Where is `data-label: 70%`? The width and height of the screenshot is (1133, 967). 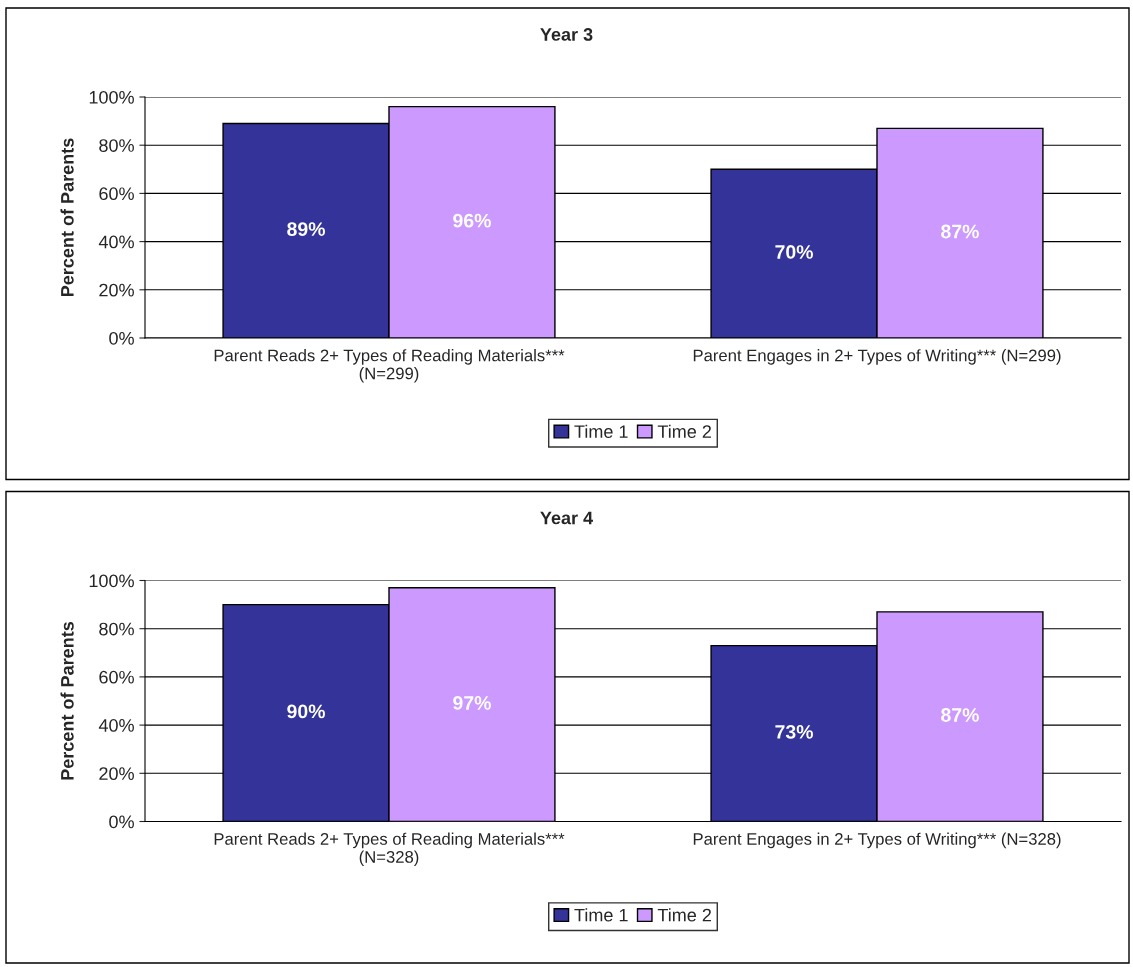 data-label: 70% is located at coordinates (794, 252).